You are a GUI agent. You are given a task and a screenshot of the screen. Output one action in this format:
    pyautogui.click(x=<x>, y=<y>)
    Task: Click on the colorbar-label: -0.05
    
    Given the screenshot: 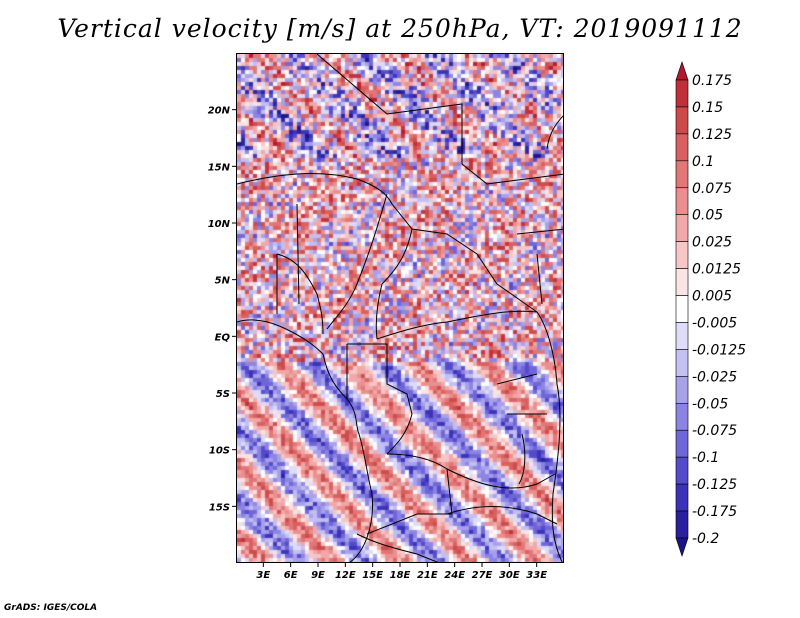 What is the action you would take?
    pyautogui.click(x=710, y=404)
    